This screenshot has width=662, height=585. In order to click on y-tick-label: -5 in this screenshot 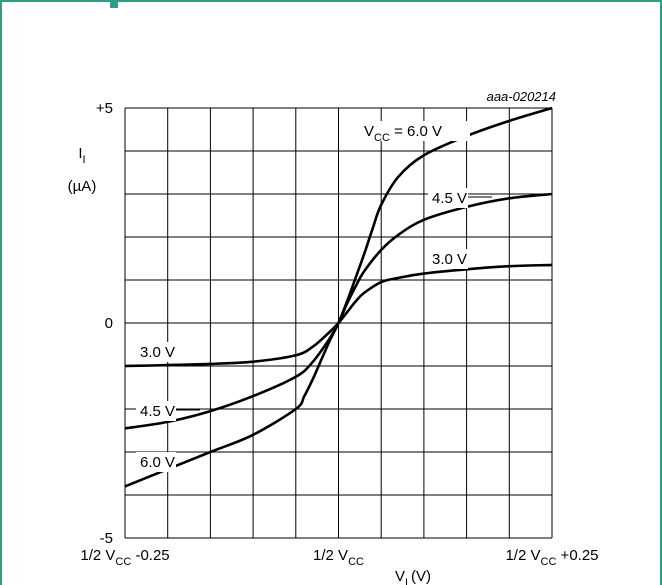, I will do `click(106, 538)`.